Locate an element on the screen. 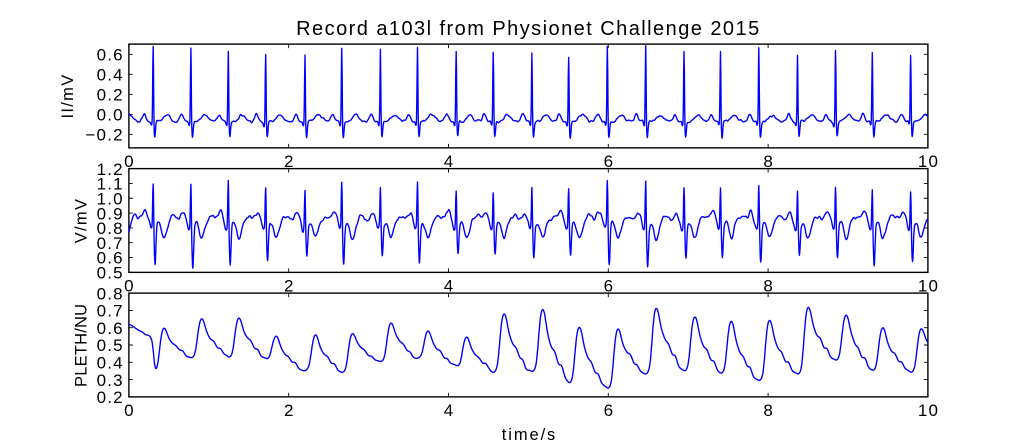 The height and width of the screenshot is (441, 1031). svg-text: −0.2 is located at coordinates (104, 135).